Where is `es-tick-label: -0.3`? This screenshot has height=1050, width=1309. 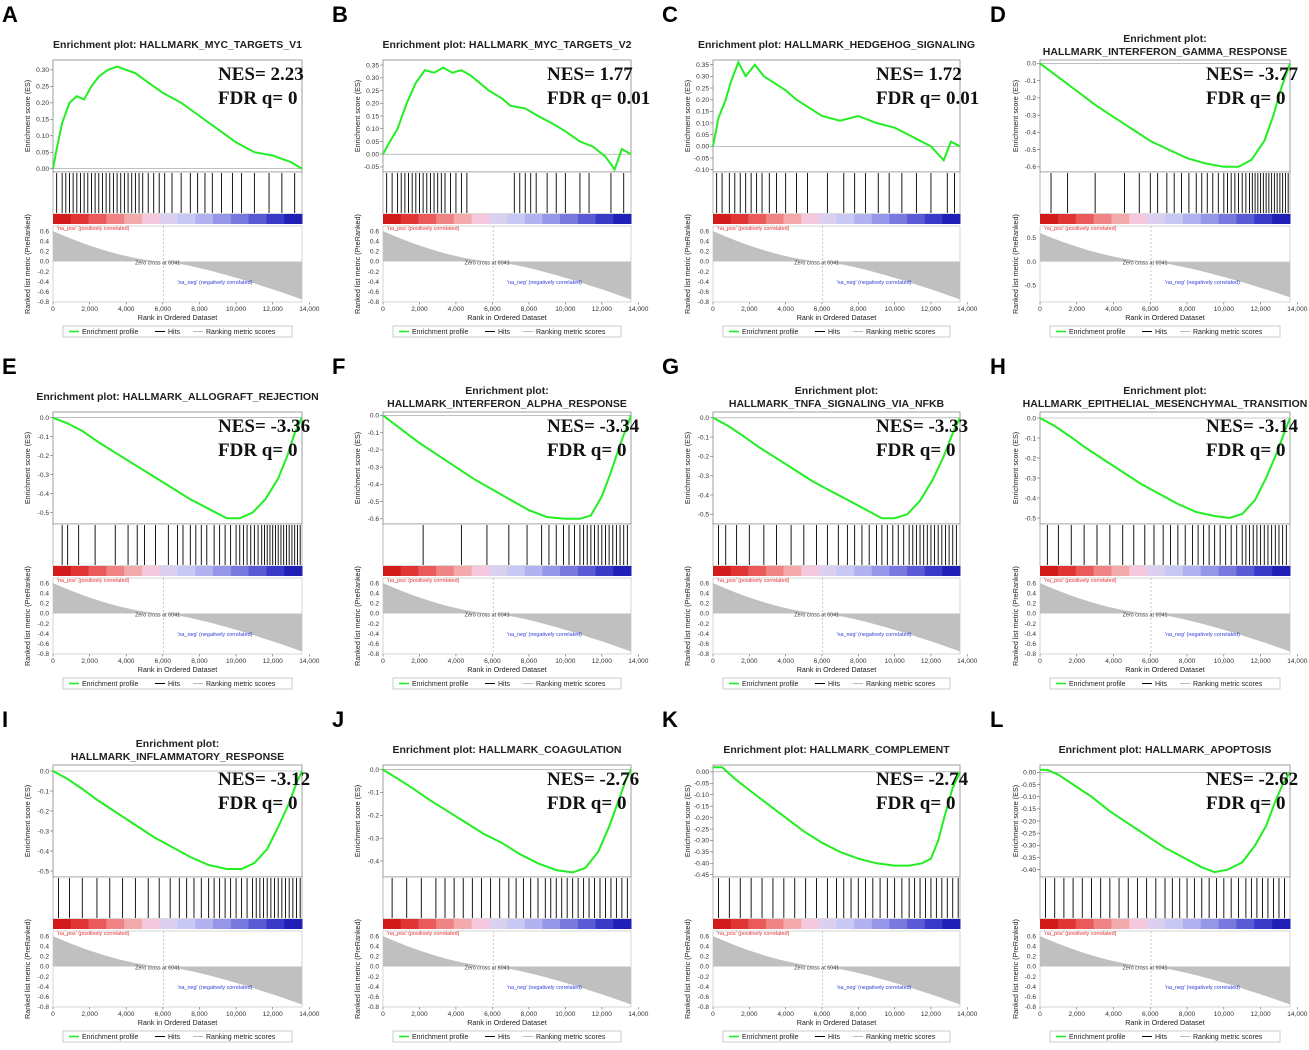
es-tick-label: -0.3 is located at coordinates (374, 467).